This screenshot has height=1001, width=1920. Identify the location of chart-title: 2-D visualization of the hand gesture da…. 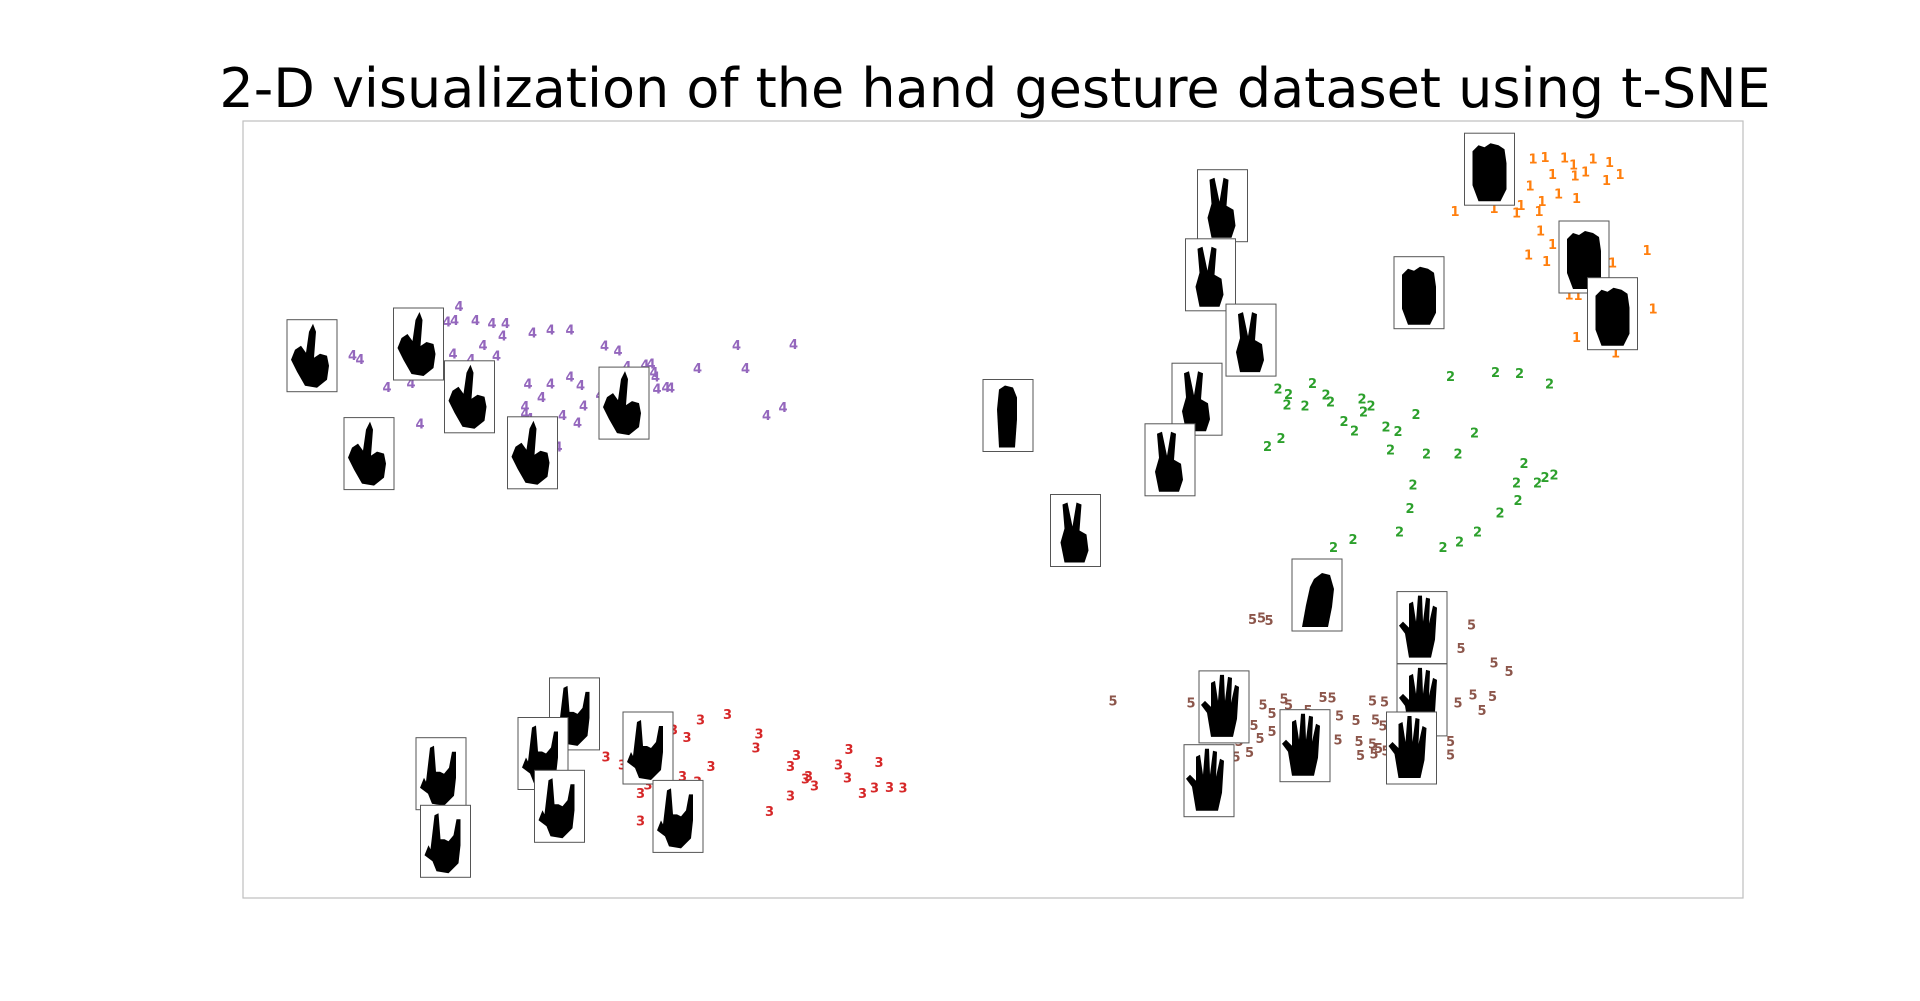
(995, 88).